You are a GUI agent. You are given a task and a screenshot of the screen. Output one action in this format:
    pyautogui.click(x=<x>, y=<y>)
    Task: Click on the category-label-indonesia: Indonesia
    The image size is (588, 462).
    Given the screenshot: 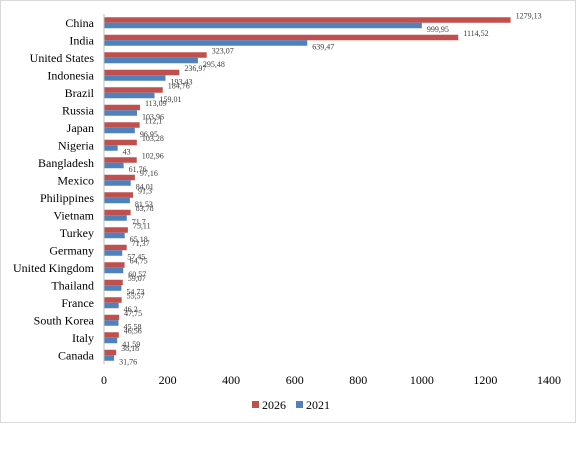 What is the action you would take?
    pyautogui.click(x=70, y=75)
    